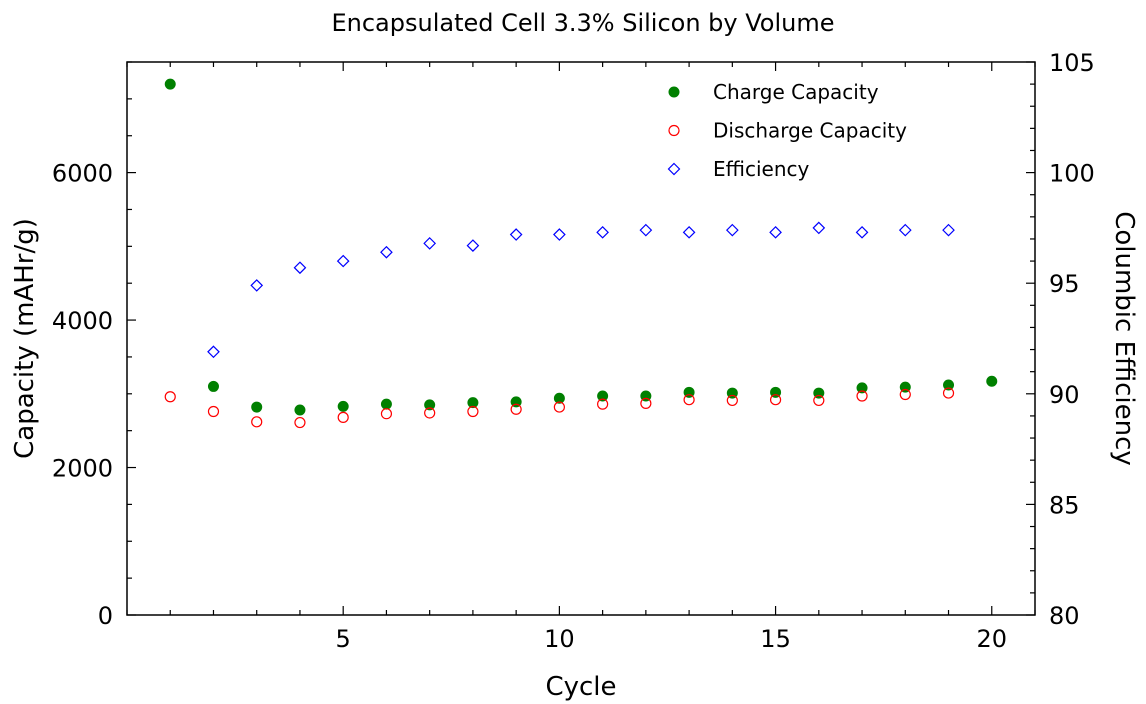 This screenshot has width=1146, height=704. I want to click on y-left-tick-label: 6000, so click(82, 174).